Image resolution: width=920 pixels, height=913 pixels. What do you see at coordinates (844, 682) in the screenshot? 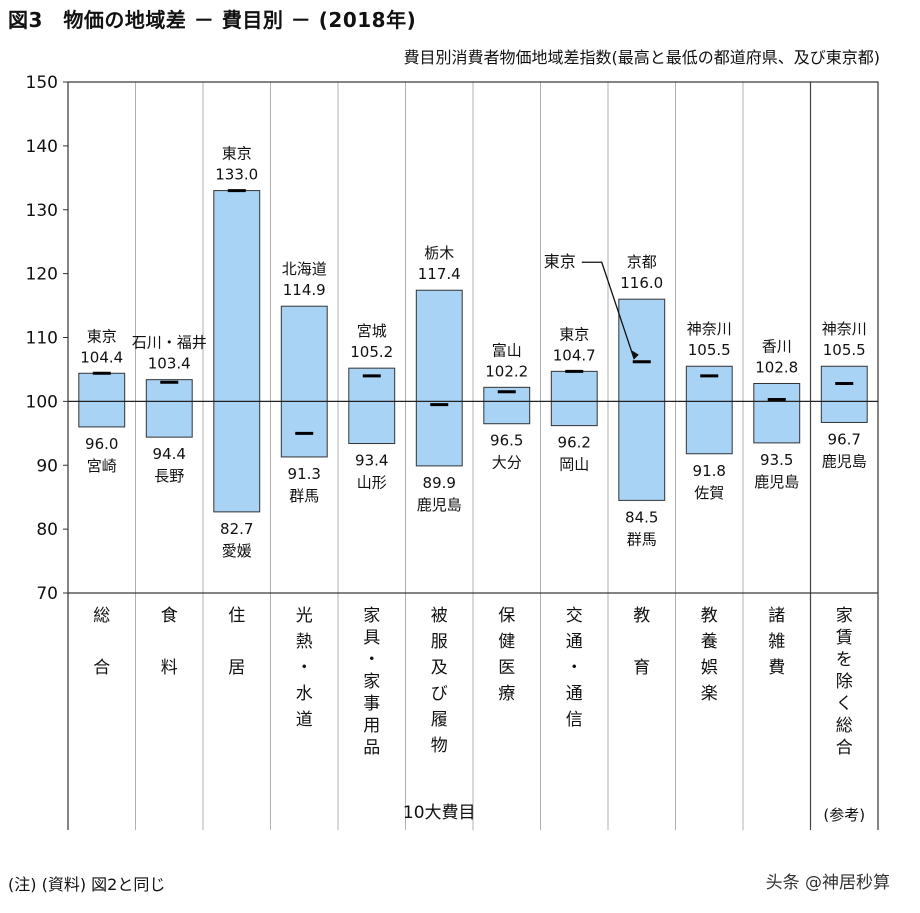
I see `category-label-char: 除` at bounding box center [844, 682].